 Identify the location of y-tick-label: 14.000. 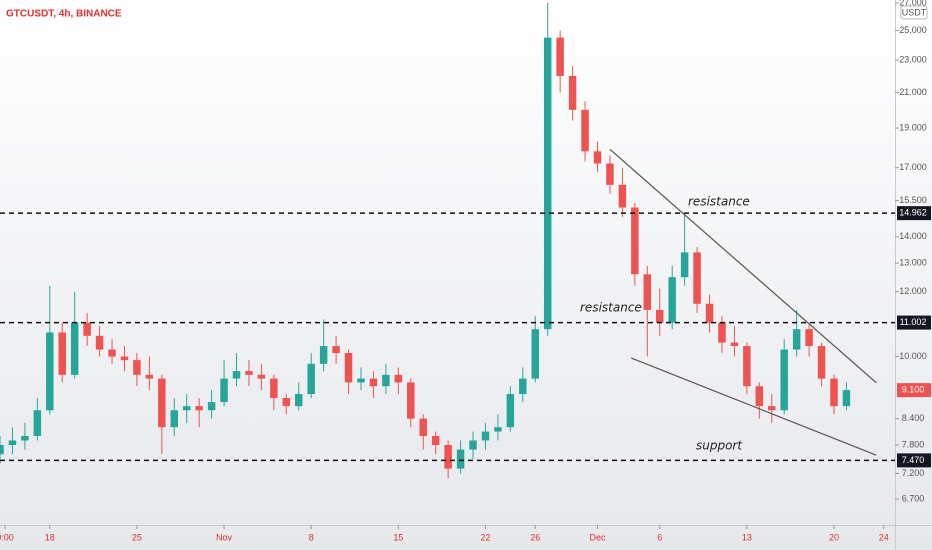
(913, 236).